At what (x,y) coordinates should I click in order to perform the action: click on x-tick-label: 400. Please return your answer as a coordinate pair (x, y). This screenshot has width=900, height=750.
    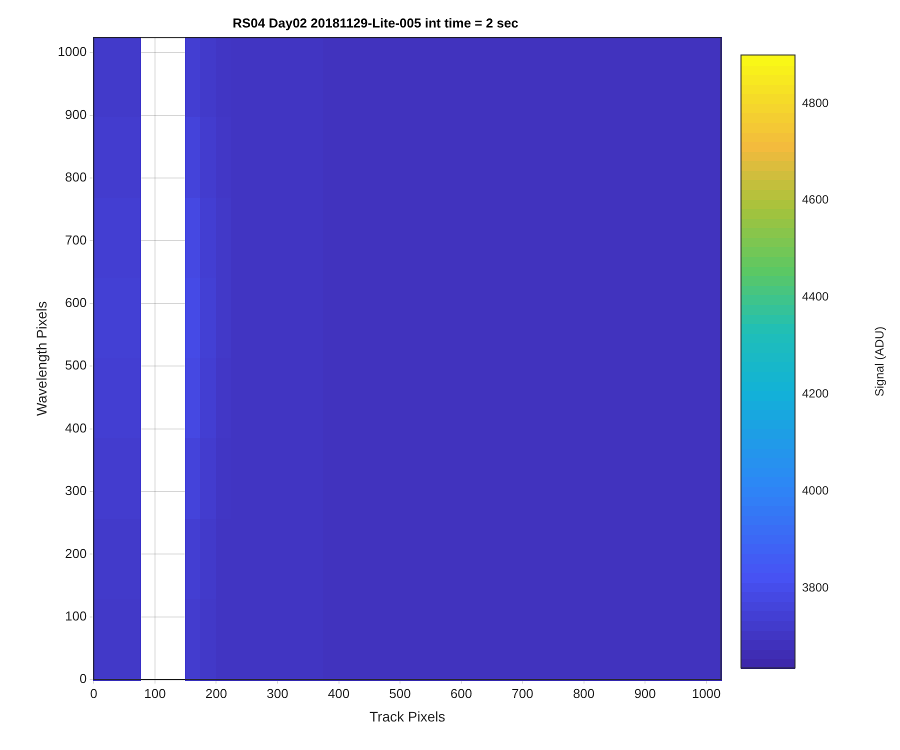
    Looking at the image, I should click on (339, 693).